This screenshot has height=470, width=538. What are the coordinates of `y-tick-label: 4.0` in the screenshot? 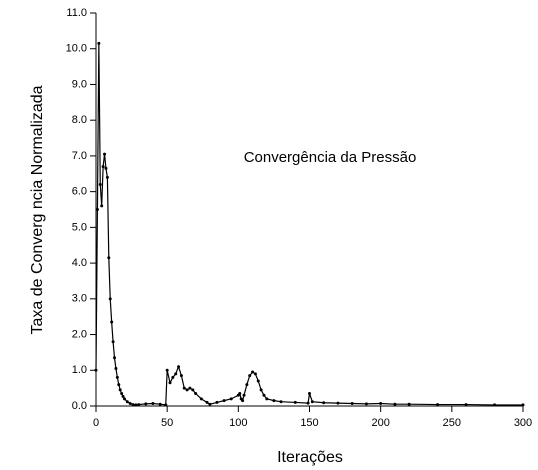 It's located at (79, 263).